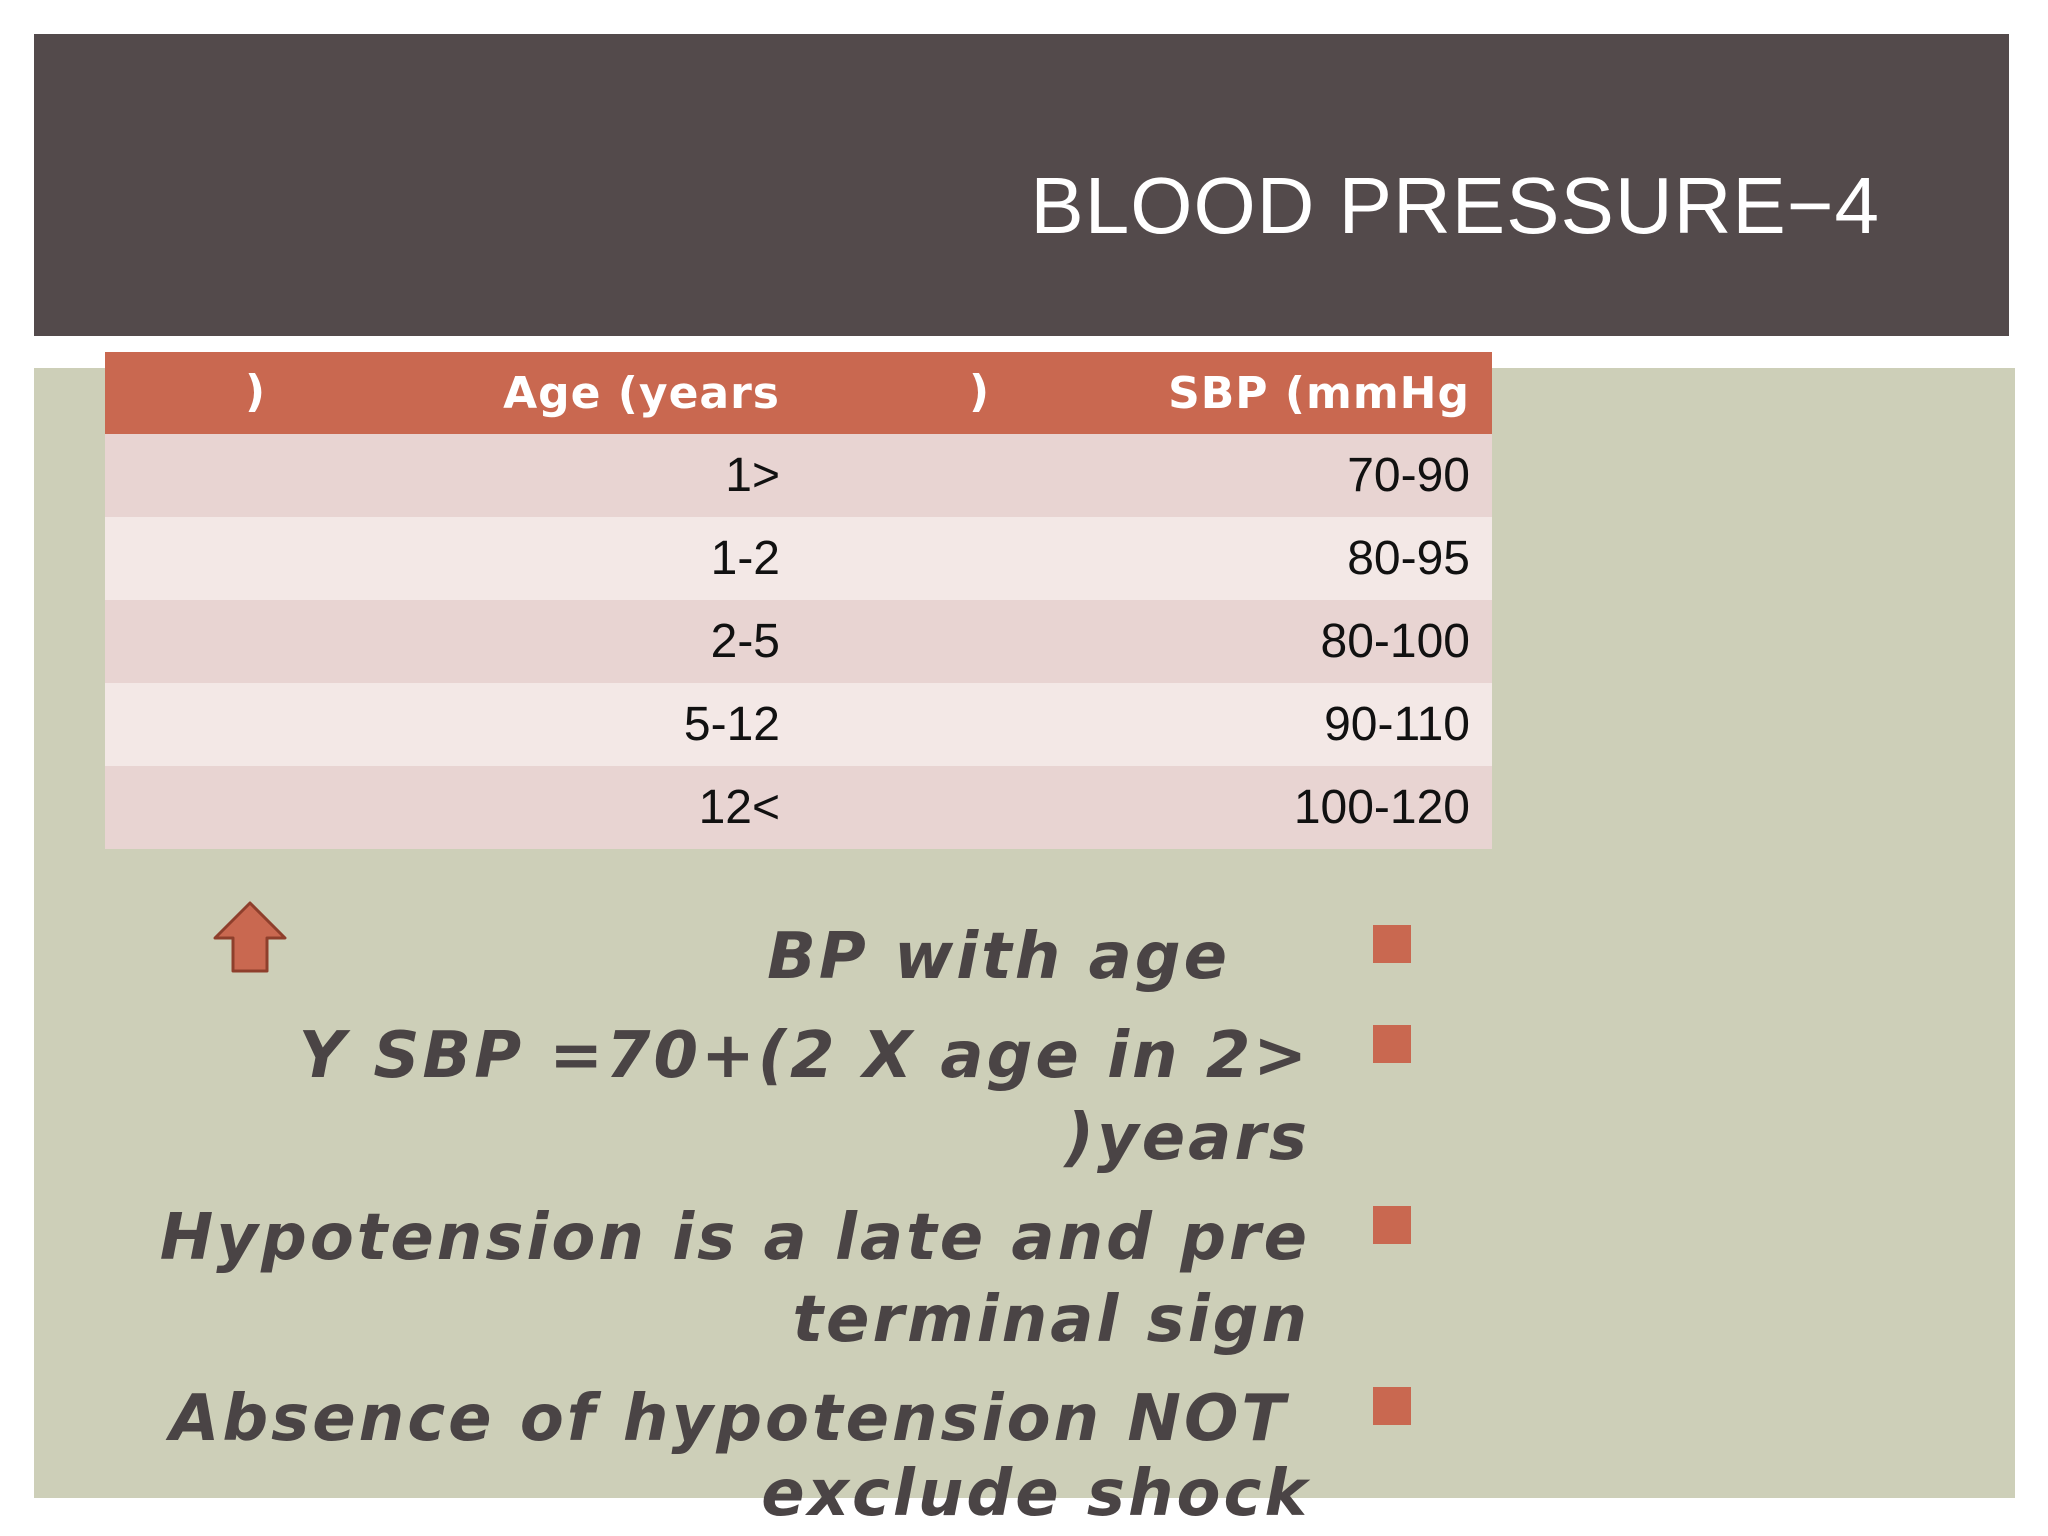 This screenshot has height=1536, width=2048. I want to click on sbp-header: ) SBP (mmHg, so click(1147, 393).